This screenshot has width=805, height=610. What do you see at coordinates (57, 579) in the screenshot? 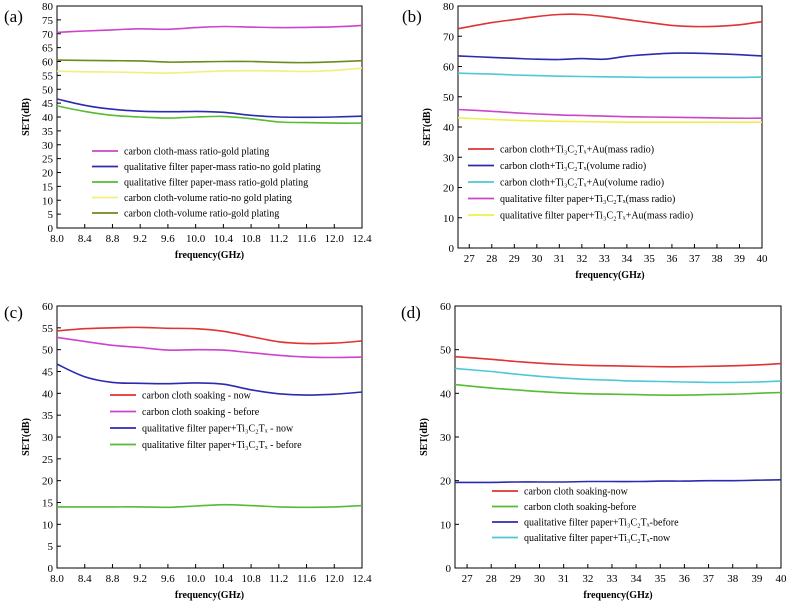
I see `x-tick-label: 8.0` at bounding box center [57, 579].